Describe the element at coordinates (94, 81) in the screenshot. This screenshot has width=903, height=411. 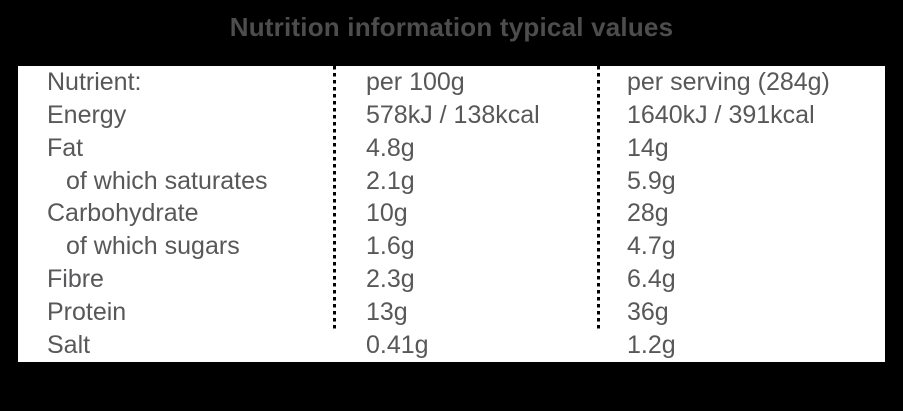
I see `column-header-nutrient: Nutrient:` at that location.